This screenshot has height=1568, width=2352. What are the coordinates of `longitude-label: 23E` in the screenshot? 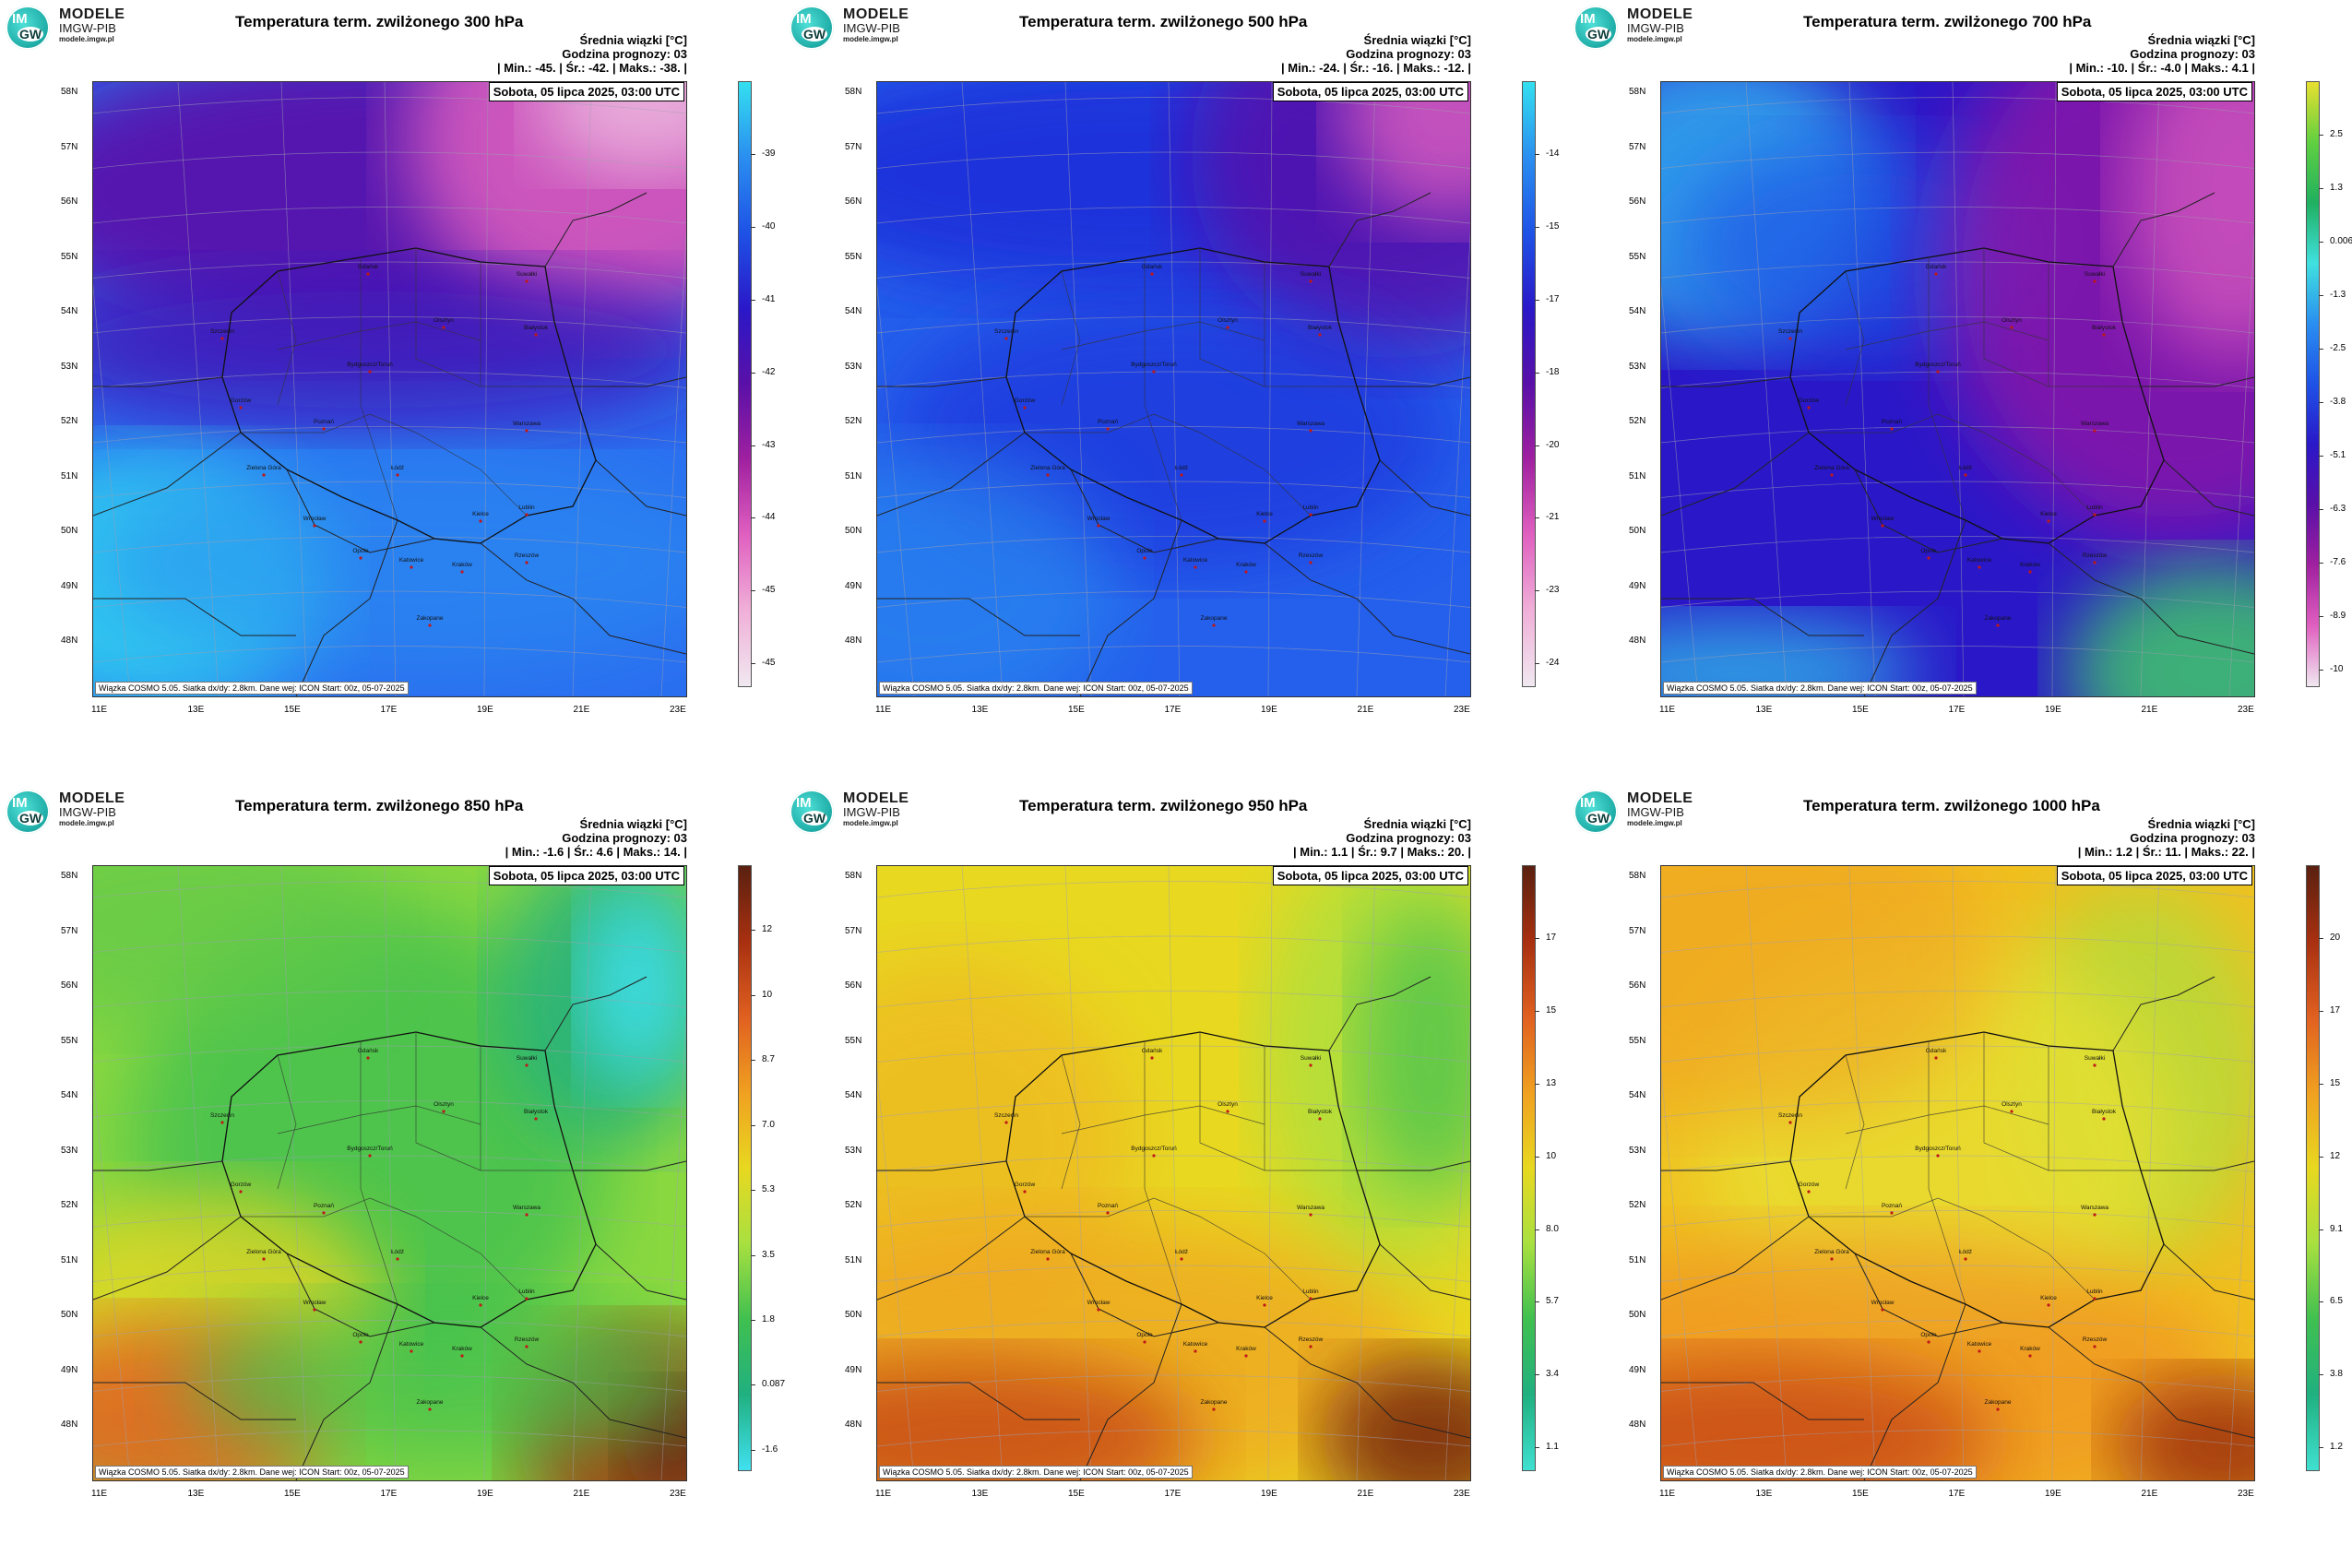 It's located at (678, 710).